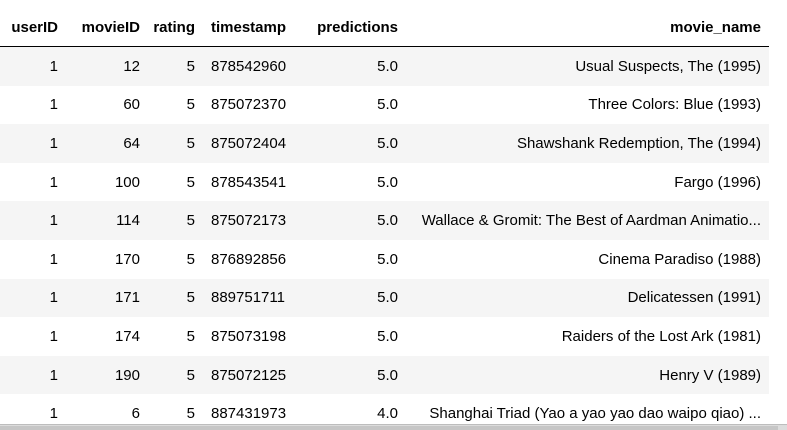 The width and height of the screenshot is (787, 430). Describe the element at coordinates (587, 105) in the screenshot. I see `cell-movie-name: Three Colors: Blue (1993)` at that location.